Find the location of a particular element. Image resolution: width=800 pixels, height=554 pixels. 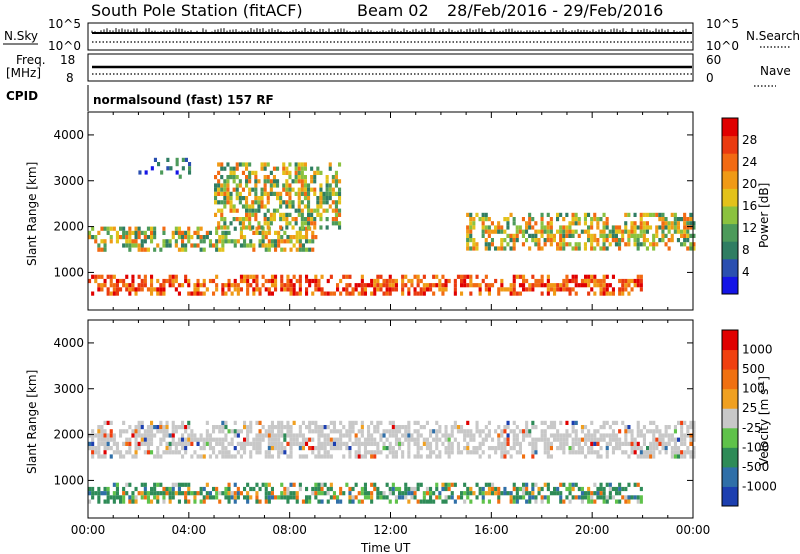

y-tick-label: 4000 is located at coordinates (68, 135).